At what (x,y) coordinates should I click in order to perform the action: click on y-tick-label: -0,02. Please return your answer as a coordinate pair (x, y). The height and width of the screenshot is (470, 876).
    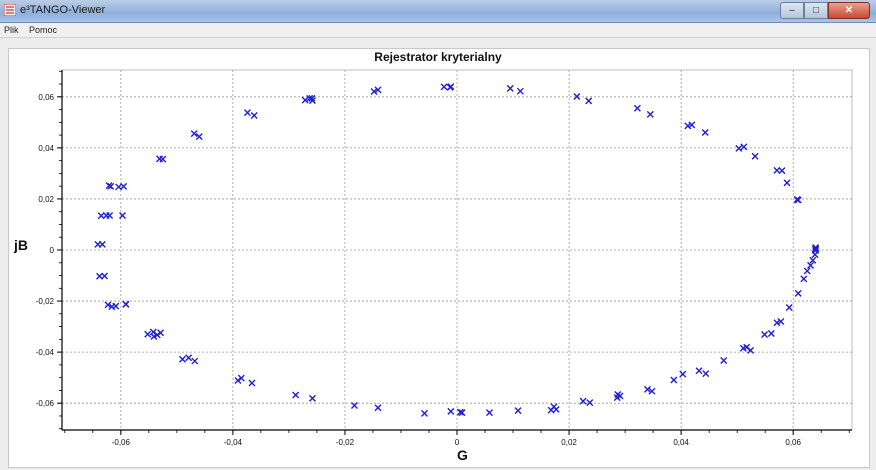
    Looking at the image, I should click on (45, 301).